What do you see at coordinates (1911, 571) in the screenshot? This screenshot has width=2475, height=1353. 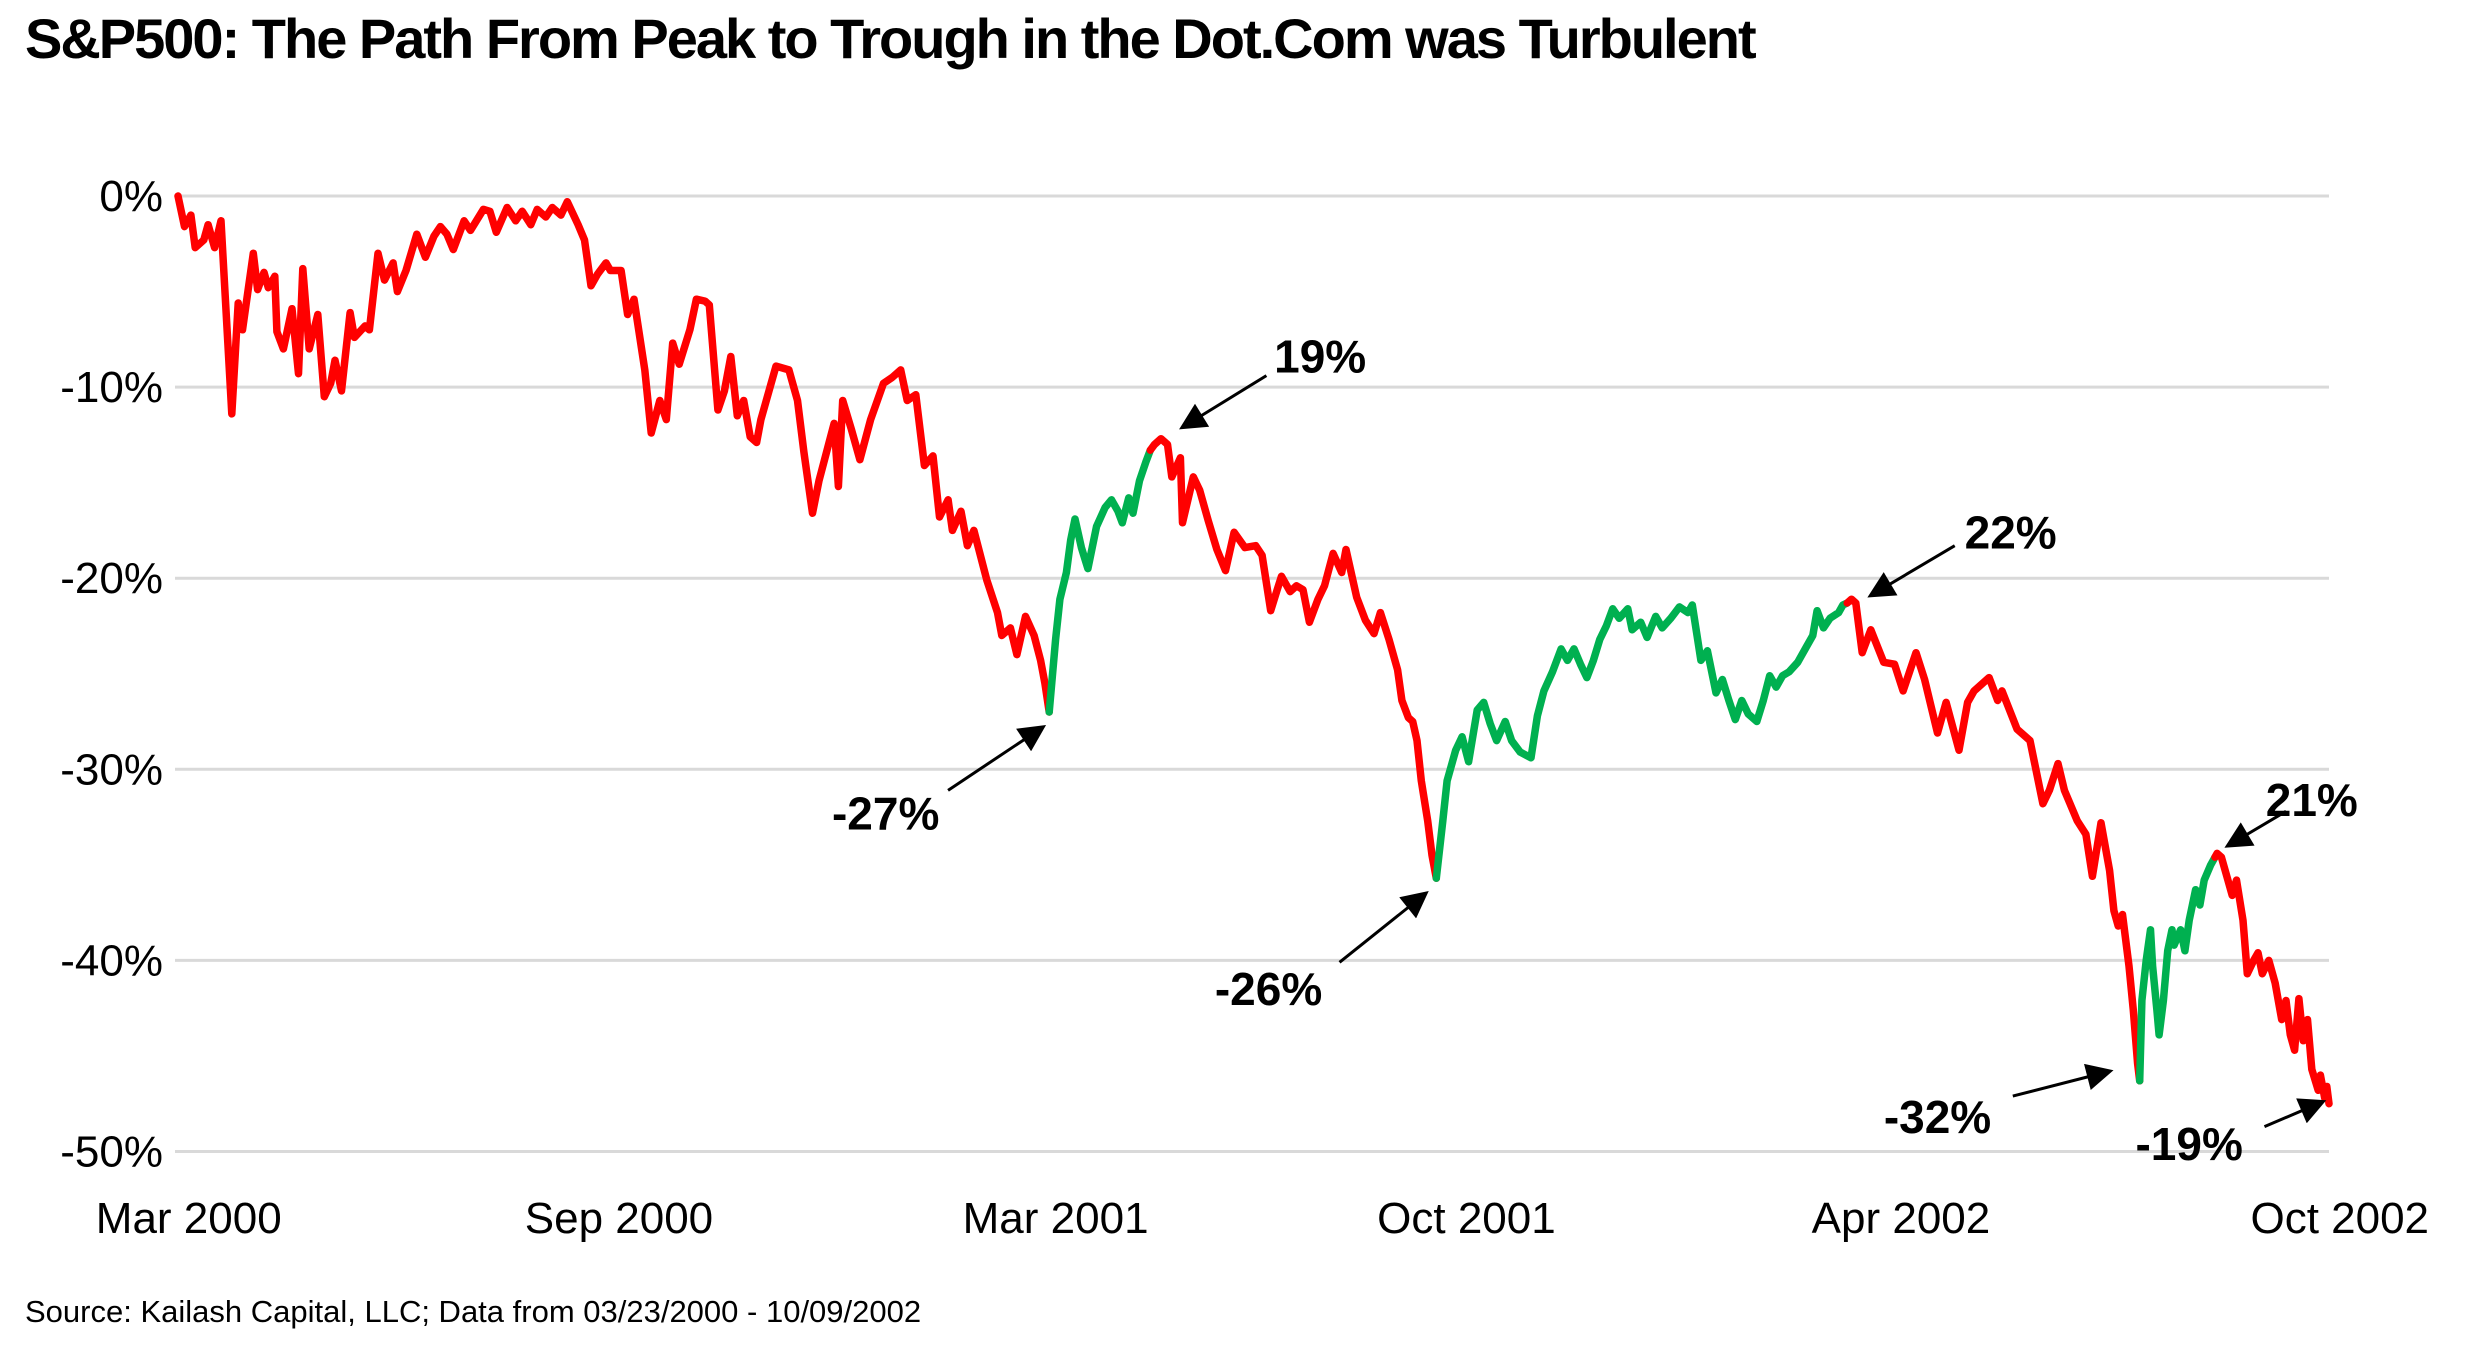 I see `annotation-arrow-22%` at bounding box center [1911, 571].